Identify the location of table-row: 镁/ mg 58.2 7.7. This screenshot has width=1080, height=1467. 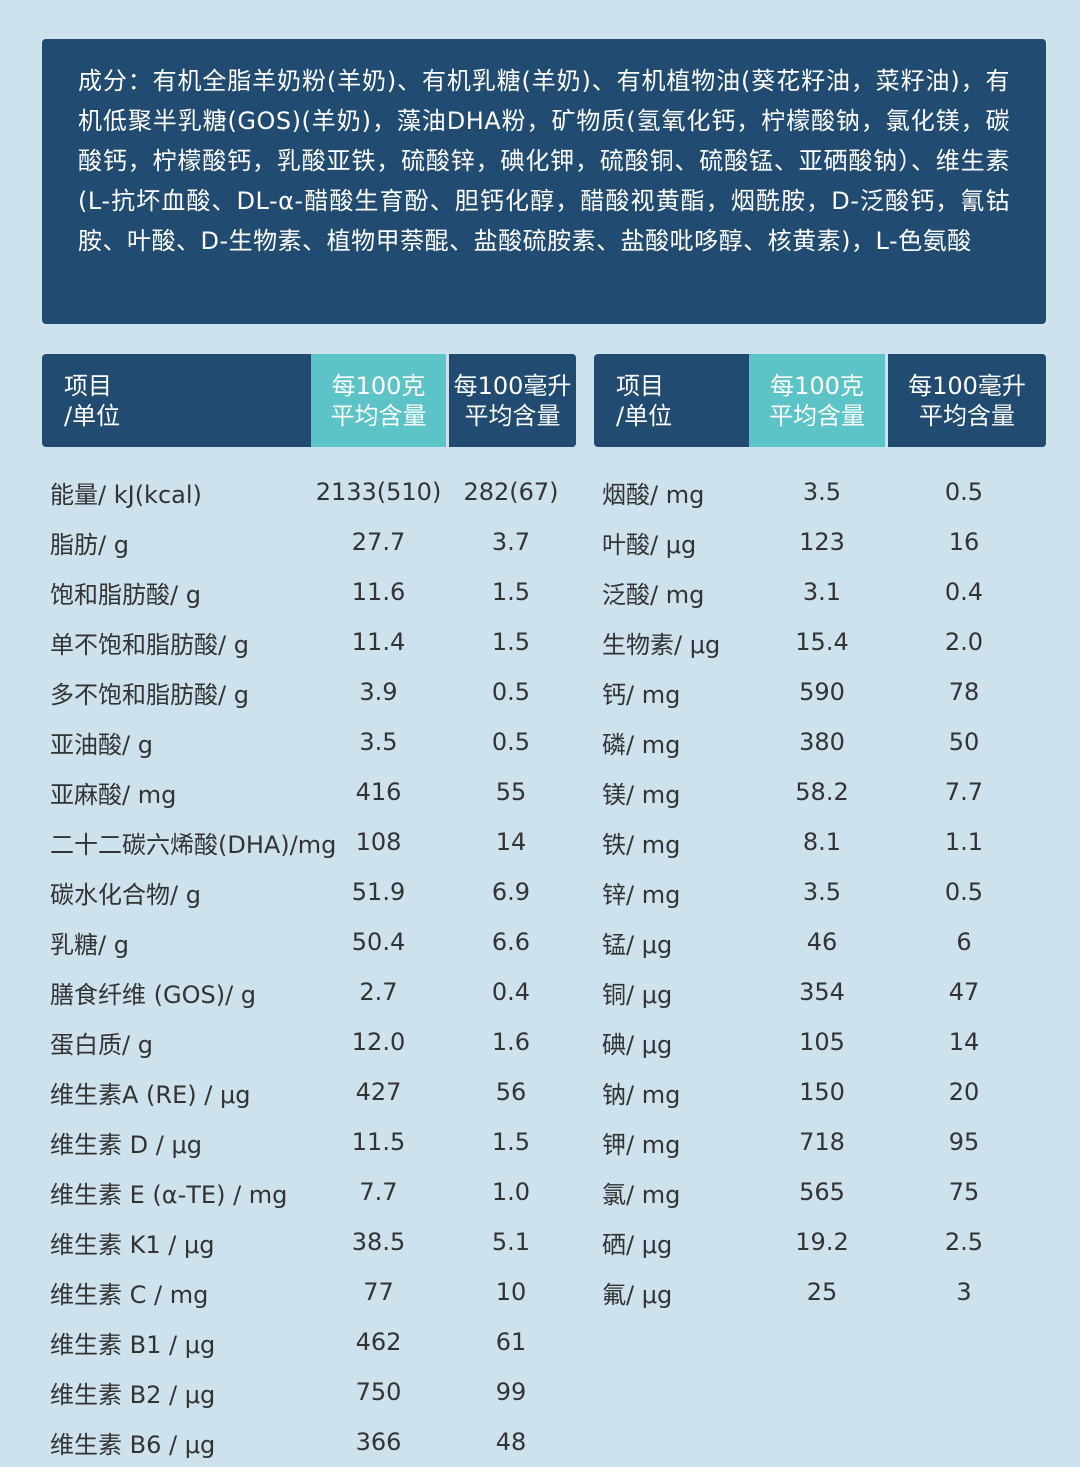
(820, 792).